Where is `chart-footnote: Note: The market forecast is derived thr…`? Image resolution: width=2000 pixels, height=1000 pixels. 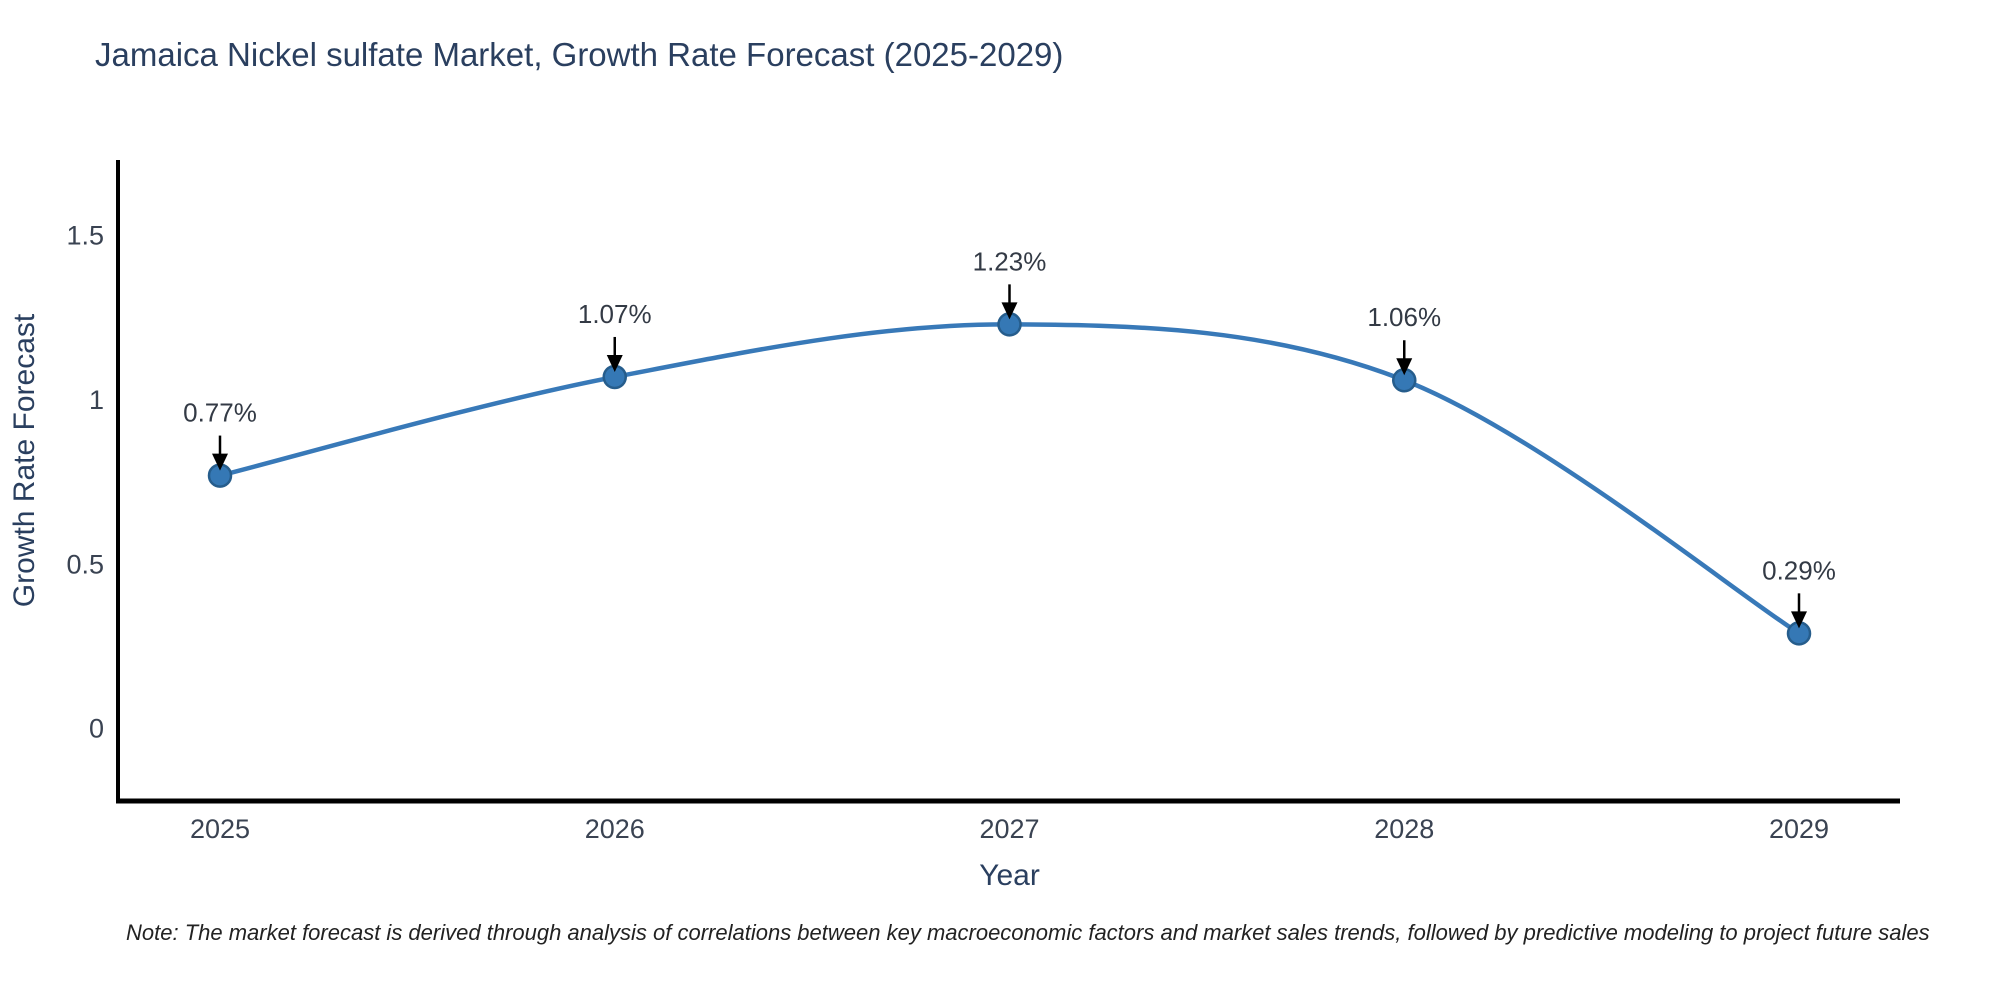
chart-footnote: Note: The market forecast is derived thr… is located at coordinates (1028, 932).